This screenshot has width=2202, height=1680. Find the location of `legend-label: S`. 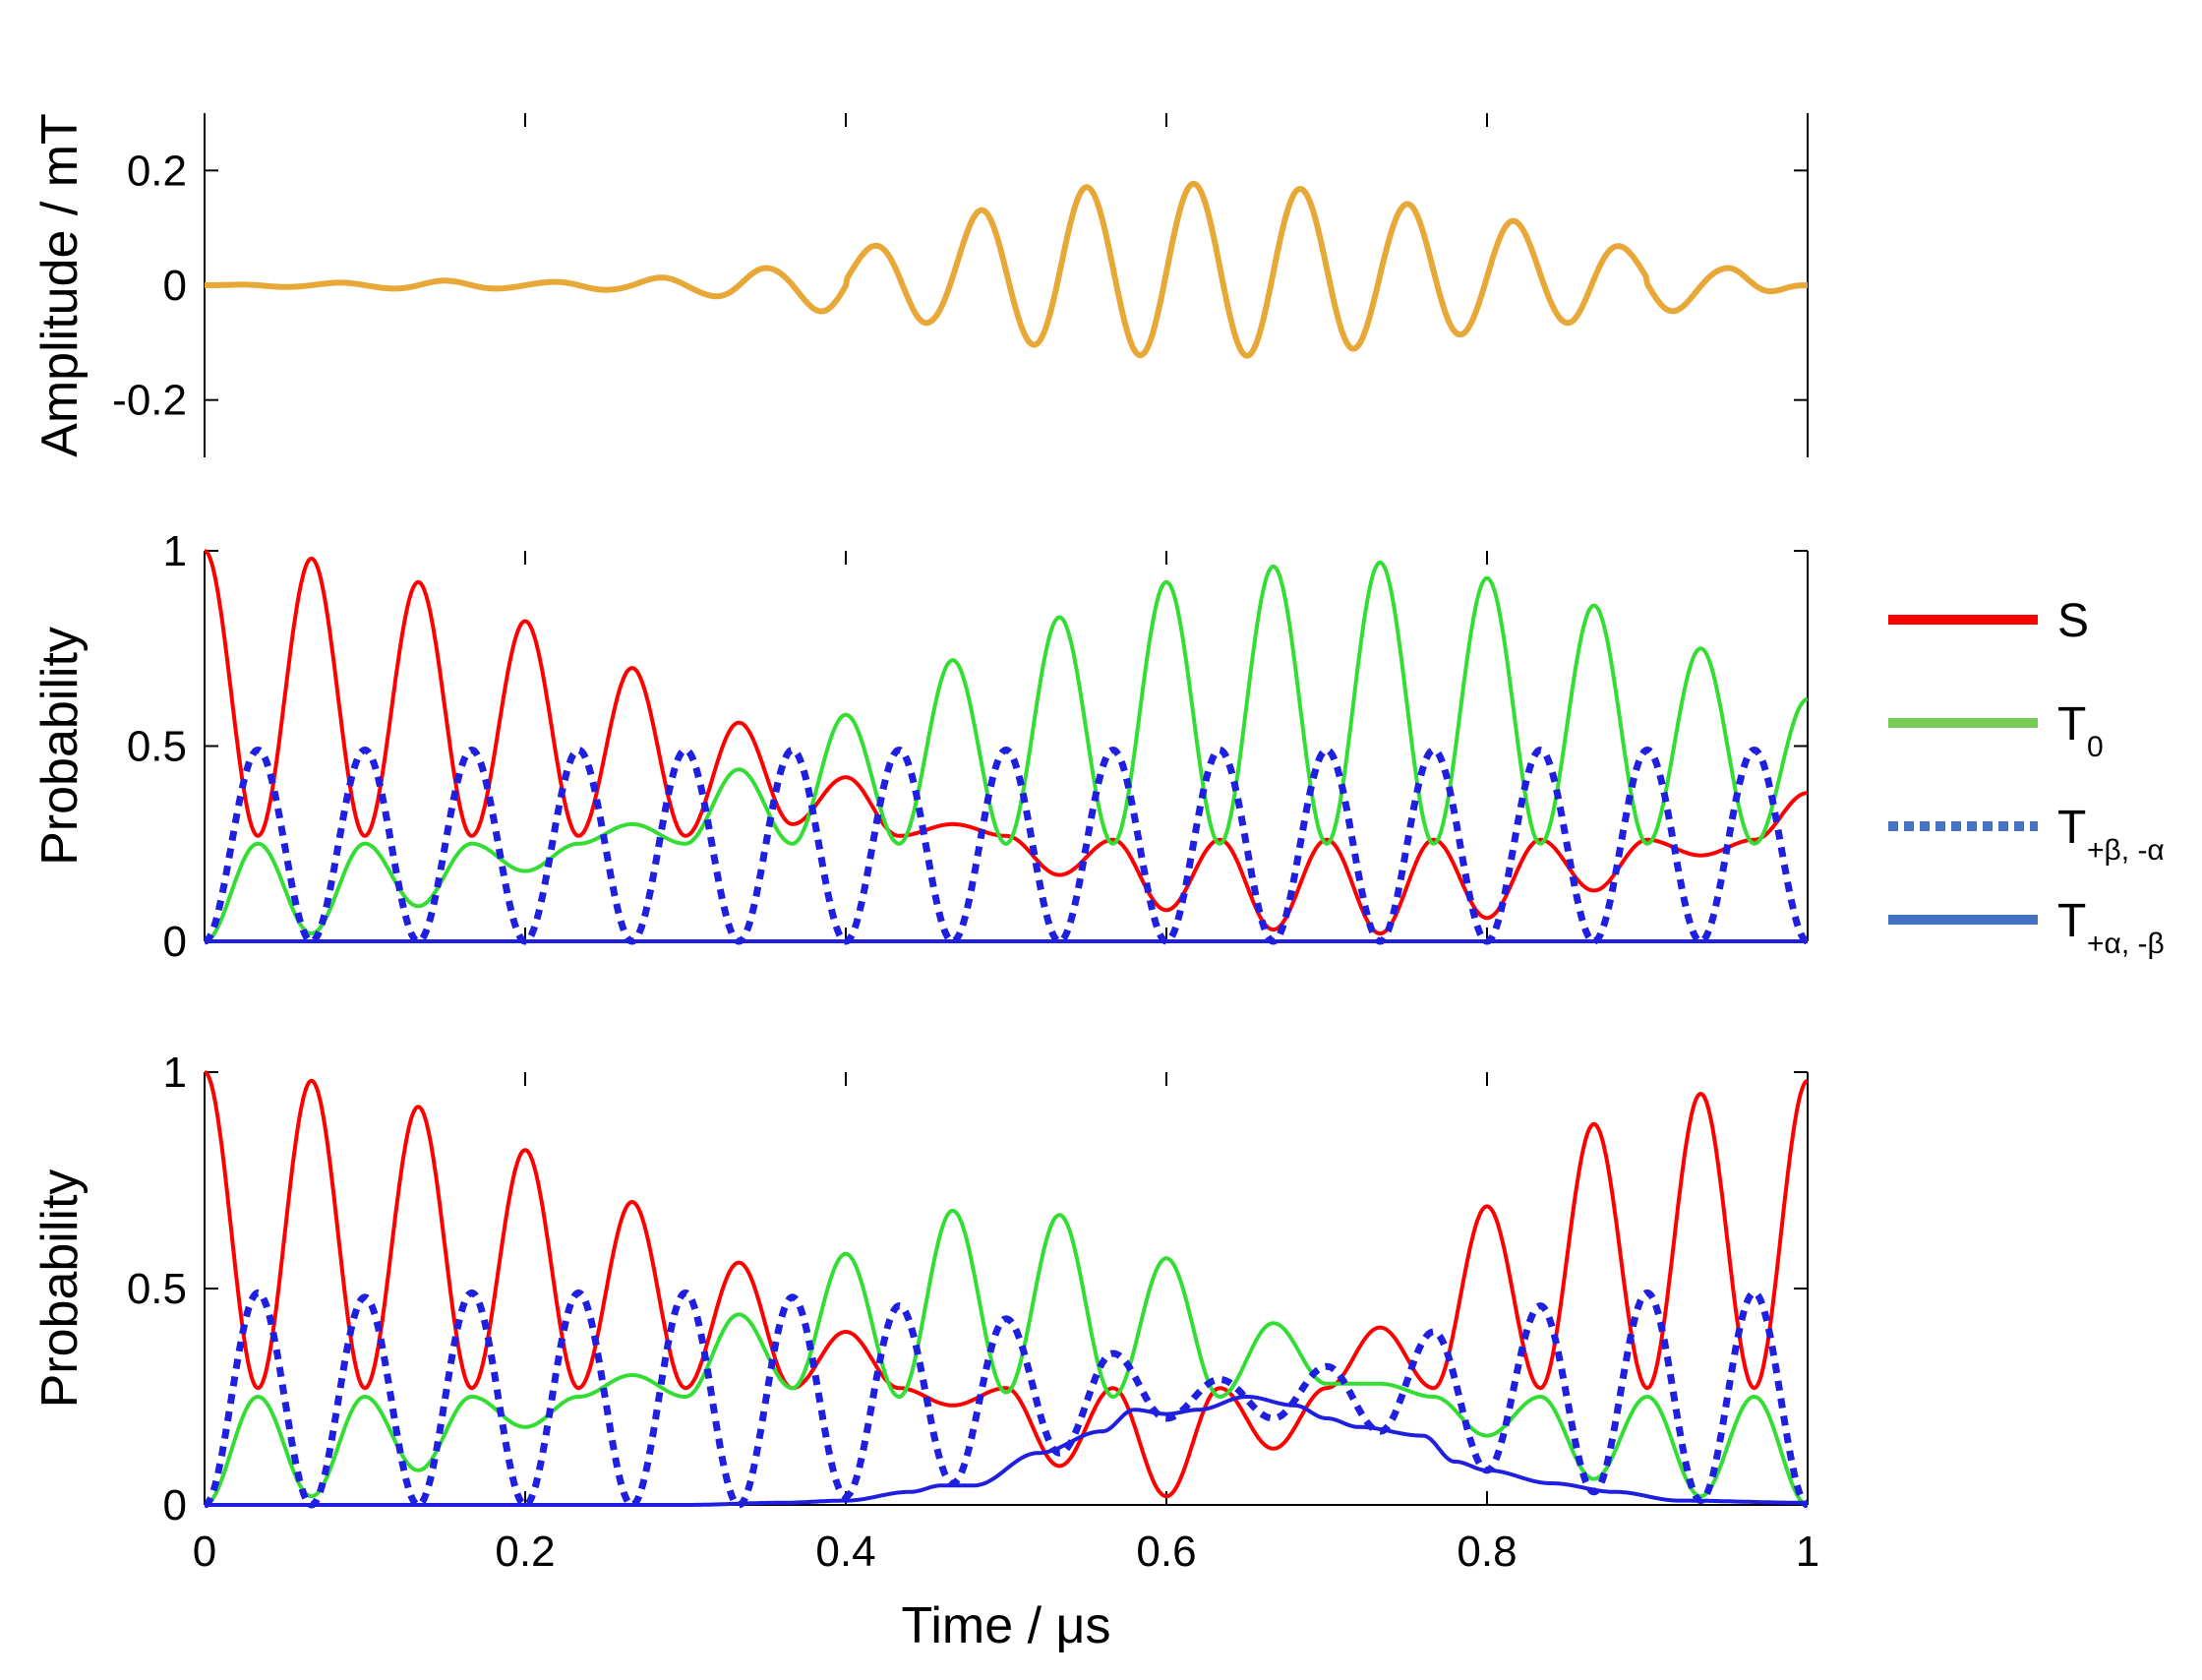

legend-label: S is located at coordinates (2073, 621).